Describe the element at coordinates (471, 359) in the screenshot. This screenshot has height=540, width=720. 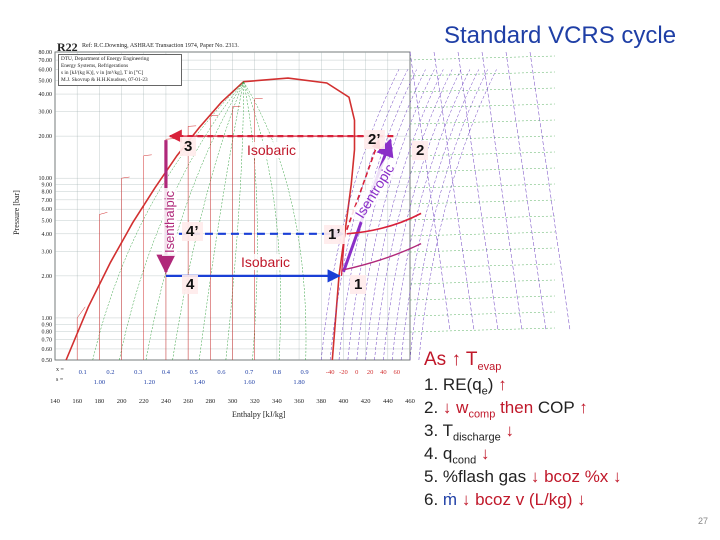
I see `heading-var: T` at that location.